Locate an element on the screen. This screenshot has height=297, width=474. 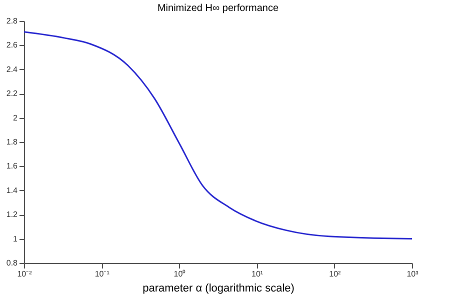
y-tick-label: 2.6 is located at coordinates (12, 45).